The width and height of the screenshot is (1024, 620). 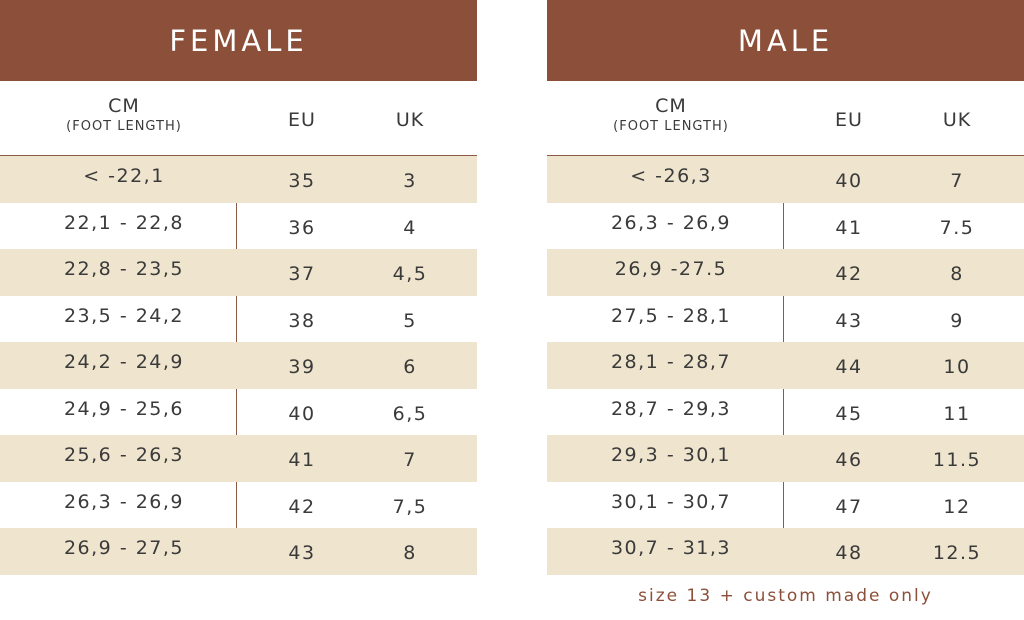 I want to click on table-row: 22,8 - 23,5 37 4,5, so click(x=238, y=272).